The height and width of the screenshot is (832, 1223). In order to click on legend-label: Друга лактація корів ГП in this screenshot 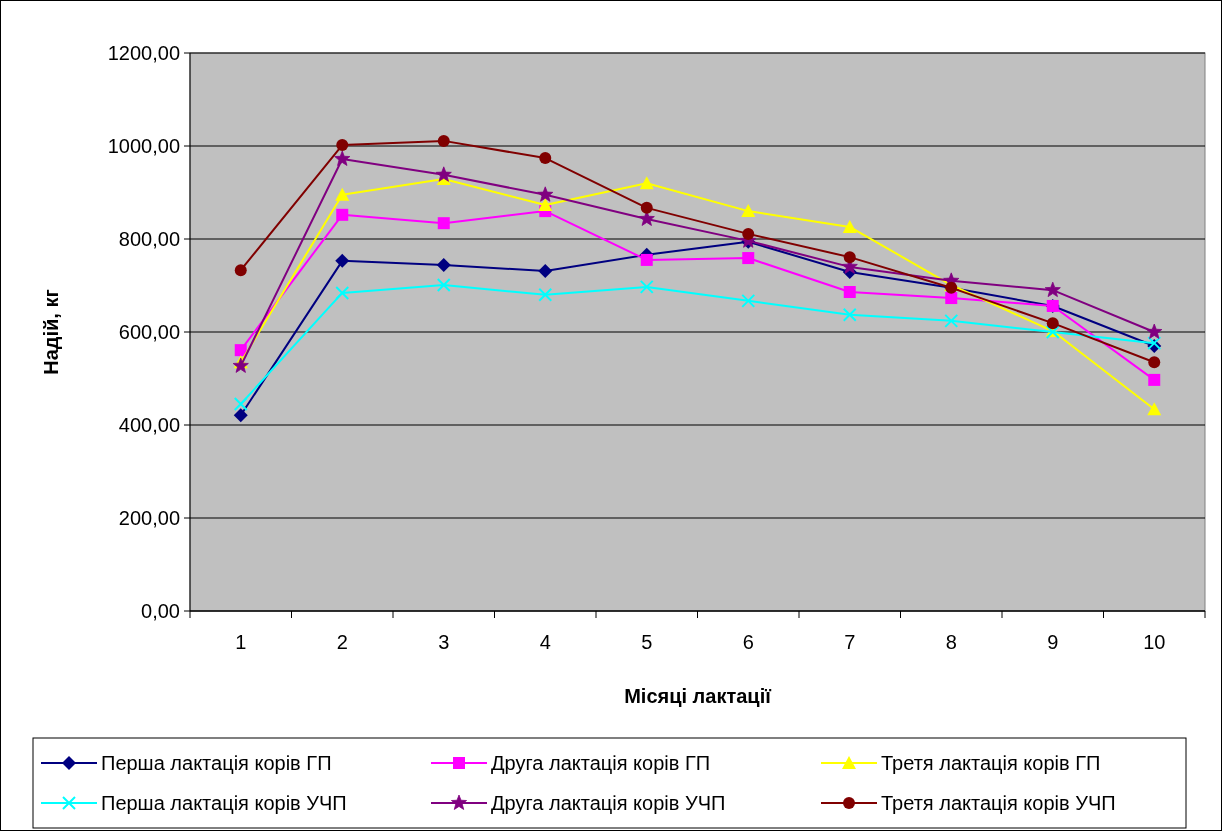, I will do `click(601, 763)`.